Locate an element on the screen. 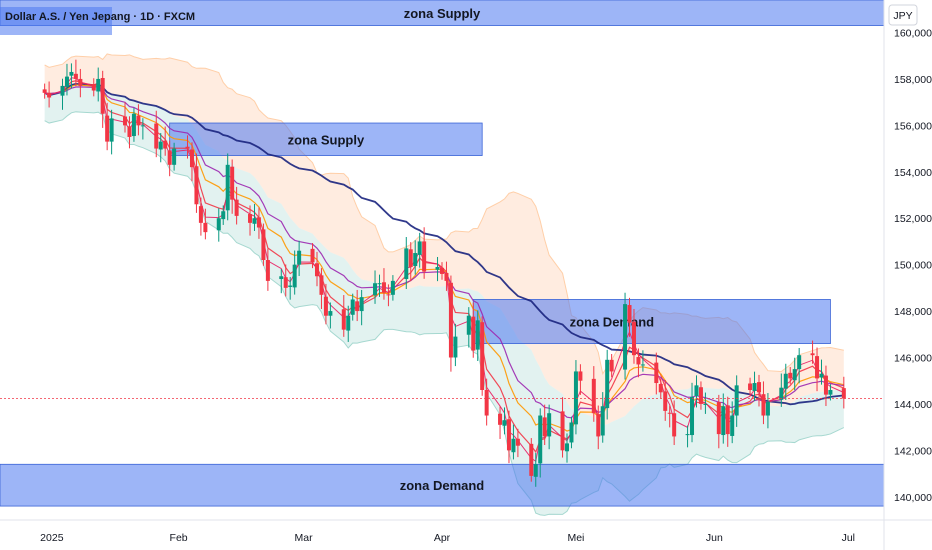 This screenshot has height=550, width=932. price-axis-panel is located at coordinates (908, 275).